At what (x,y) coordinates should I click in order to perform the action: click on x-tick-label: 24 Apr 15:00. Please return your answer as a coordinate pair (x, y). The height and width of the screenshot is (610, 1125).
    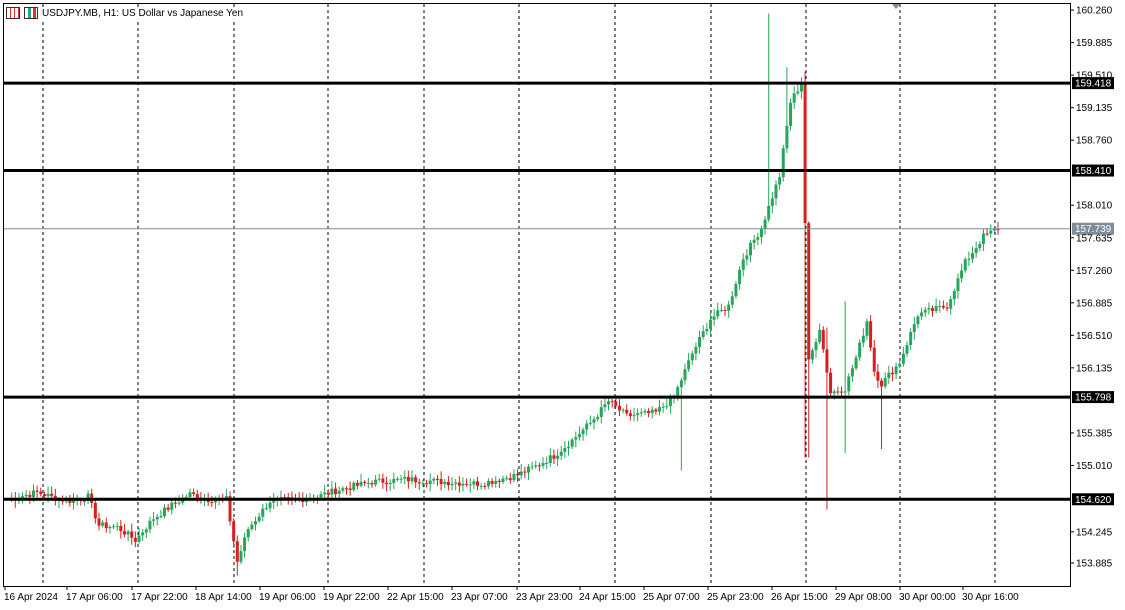
    Looking at the image, I should click on (607, 597).